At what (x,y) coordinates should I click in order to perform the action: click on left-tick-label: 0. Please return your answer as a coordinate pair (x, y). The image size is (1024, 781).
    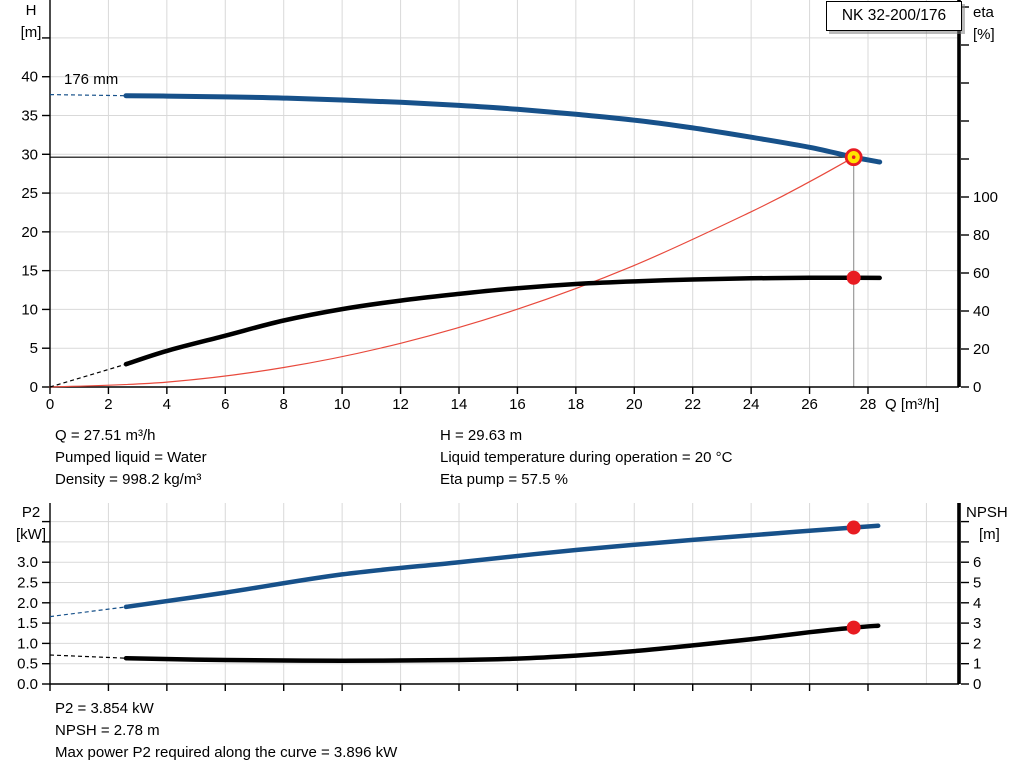
    Looking at the image, I should click on (34, 387).